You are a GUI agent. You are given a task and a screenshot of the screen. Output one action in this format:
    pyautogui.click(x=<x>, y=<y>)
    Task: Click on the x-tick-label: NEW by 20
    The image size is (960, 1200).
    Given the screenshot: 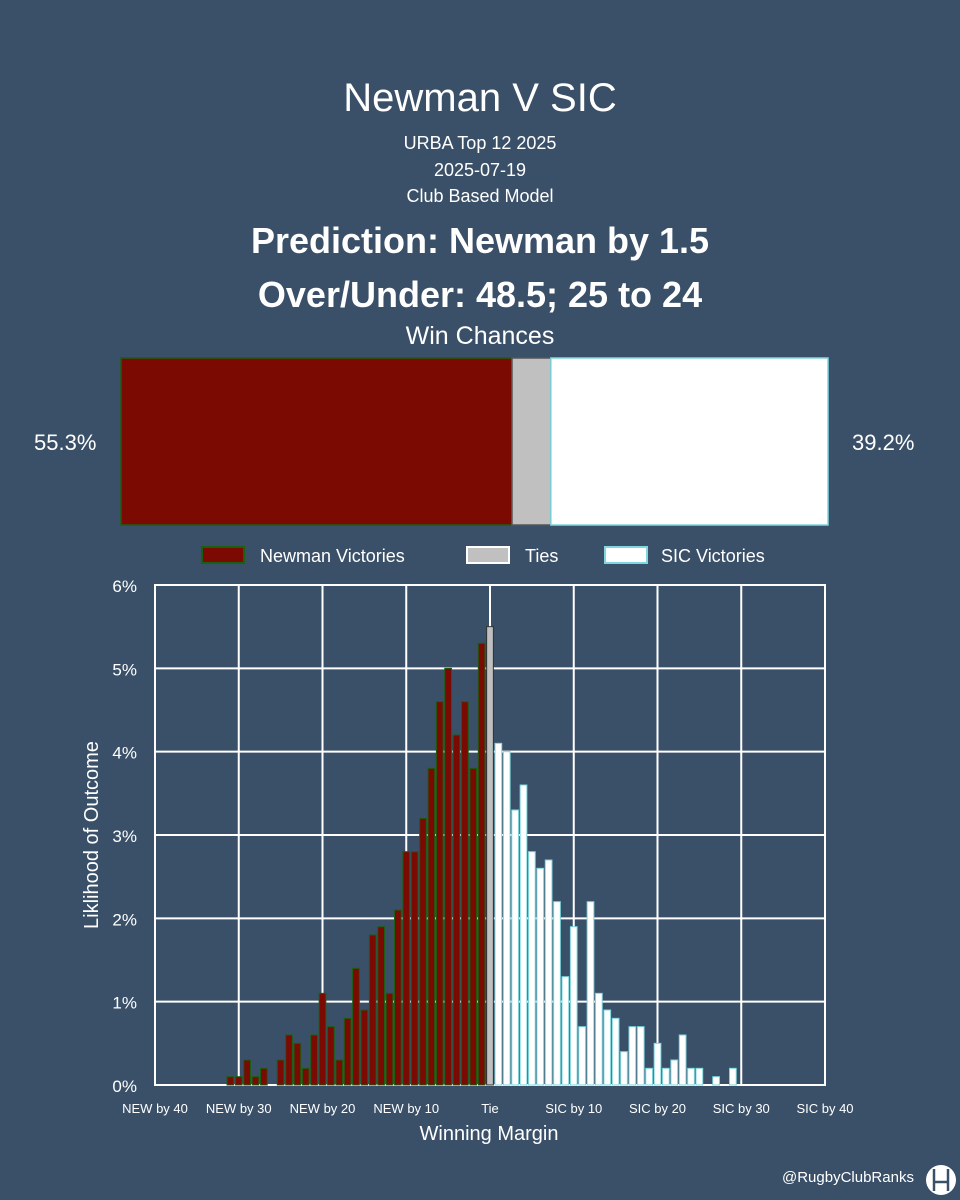 What is the action you would take?
    pyautogui.click(x=323, y=1108)
    